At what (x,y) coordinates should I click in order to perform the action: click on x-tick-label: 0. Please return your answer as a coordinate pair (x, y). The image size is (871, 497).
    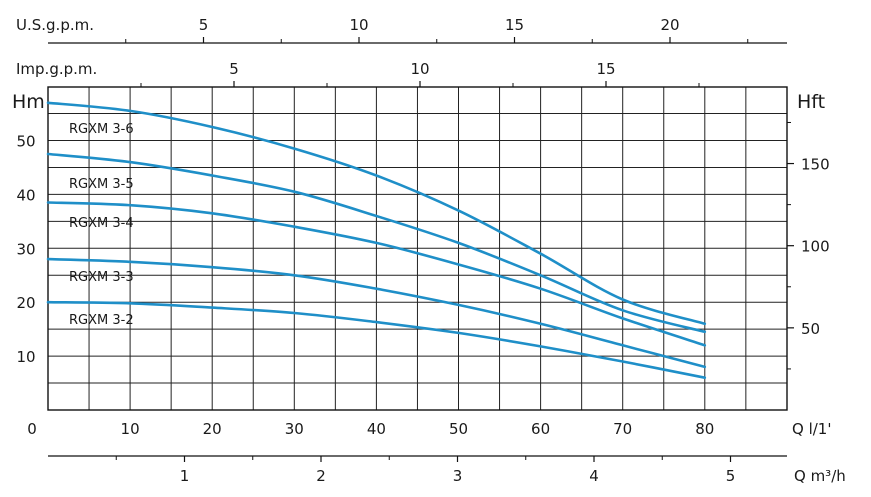
    Looking at the image, I should click on (32, 429).